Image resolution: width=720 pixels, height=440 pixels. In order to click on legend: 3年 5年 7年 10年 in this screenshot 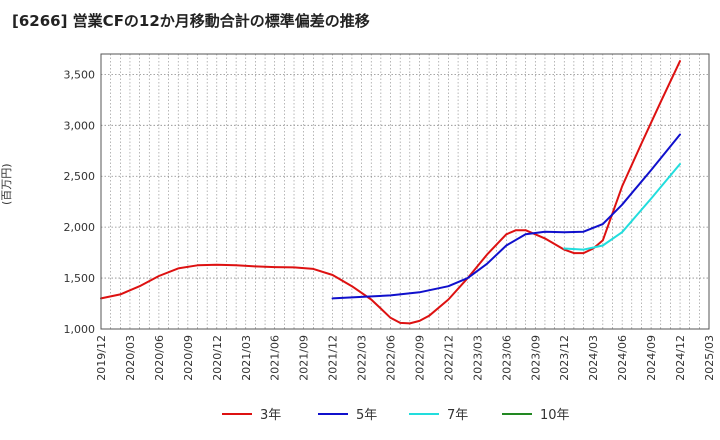, I will do `click(396, 415)`.